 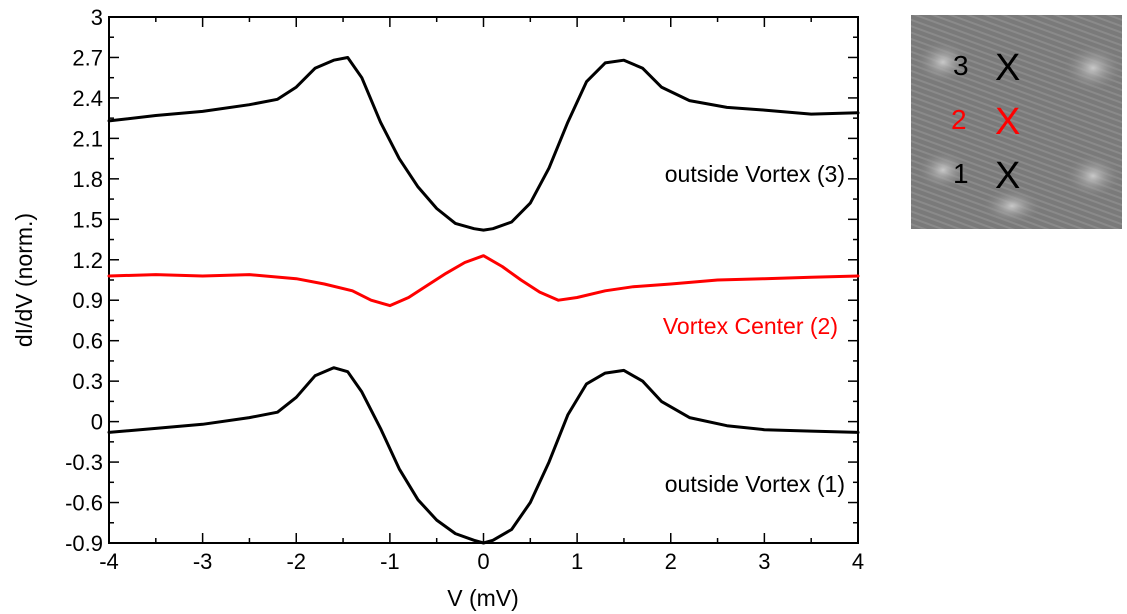 What do you see at coordinates (87, 138) in the screenshot?
I see `y-tick-label: 2.1` at bounding box center [87, 138].